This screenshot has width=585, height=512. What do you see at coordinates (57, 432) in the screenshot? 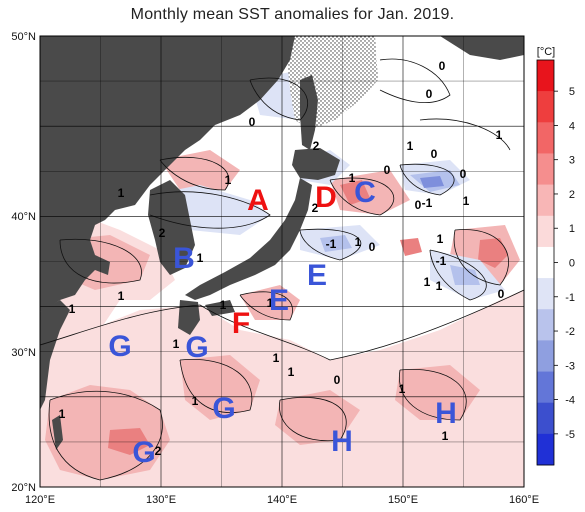
I see `land-taiwan` at bounding box center [57, 432].